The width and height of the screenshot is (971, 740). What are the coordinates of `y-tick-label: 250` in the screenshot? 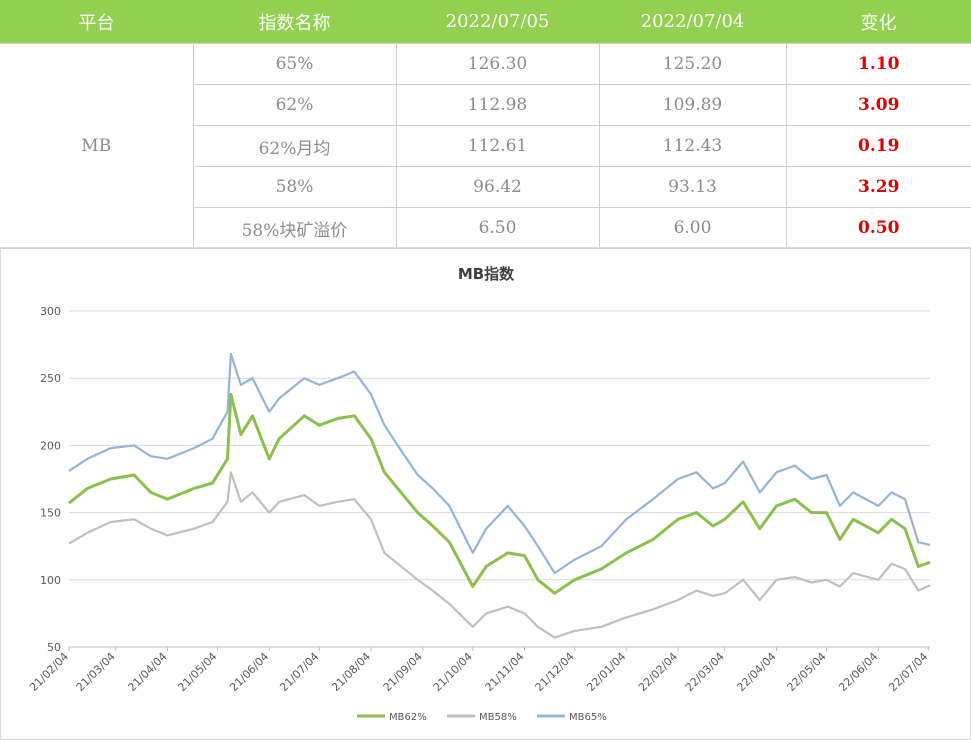 It's located at (50, 378).